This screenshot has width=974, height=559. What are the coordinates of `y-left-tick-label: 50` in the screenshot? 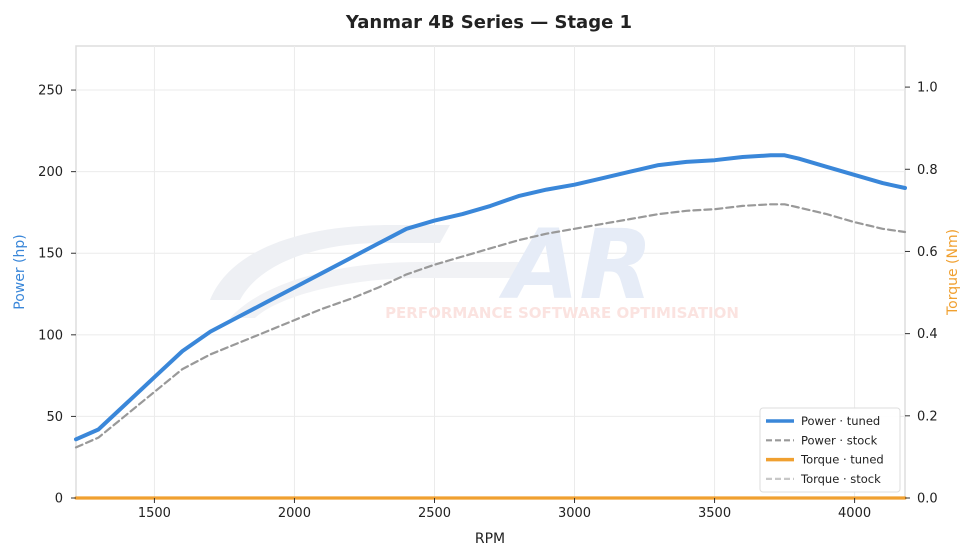 It's located at (54, 417).